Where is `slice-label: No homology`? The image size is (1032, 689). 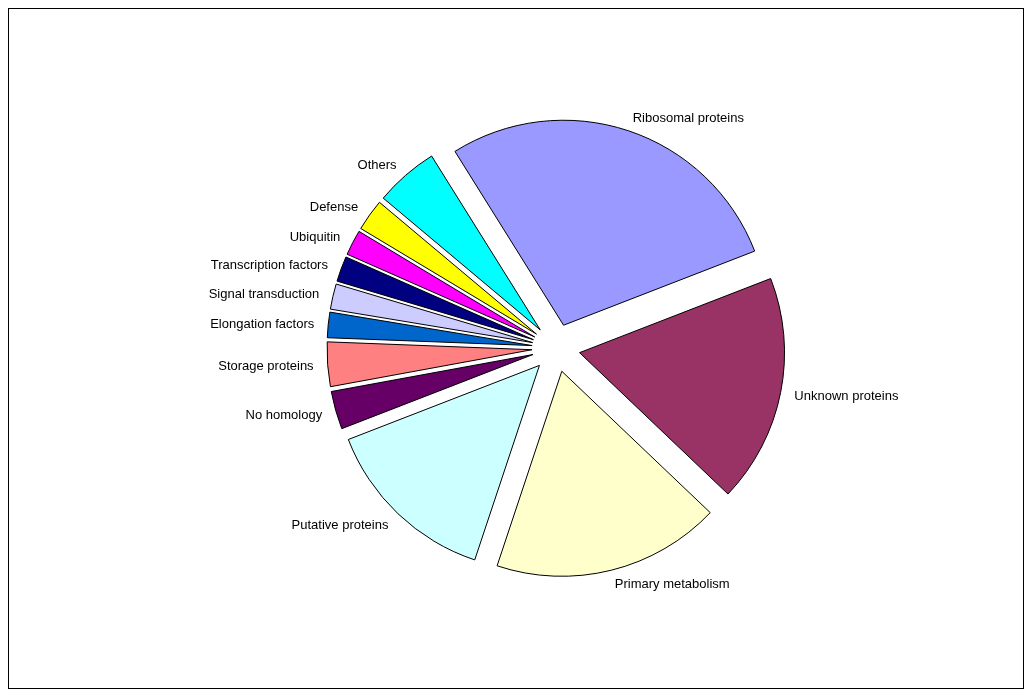 slice-label: No homology is located at coordinates (284, 414).